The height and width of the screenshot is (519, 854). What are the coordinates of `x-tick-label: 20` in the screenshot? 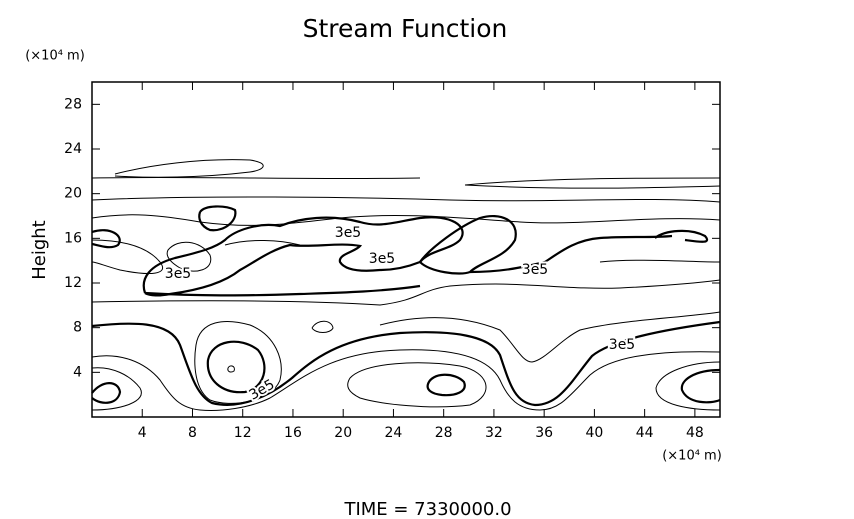 It's located at (343, 433).